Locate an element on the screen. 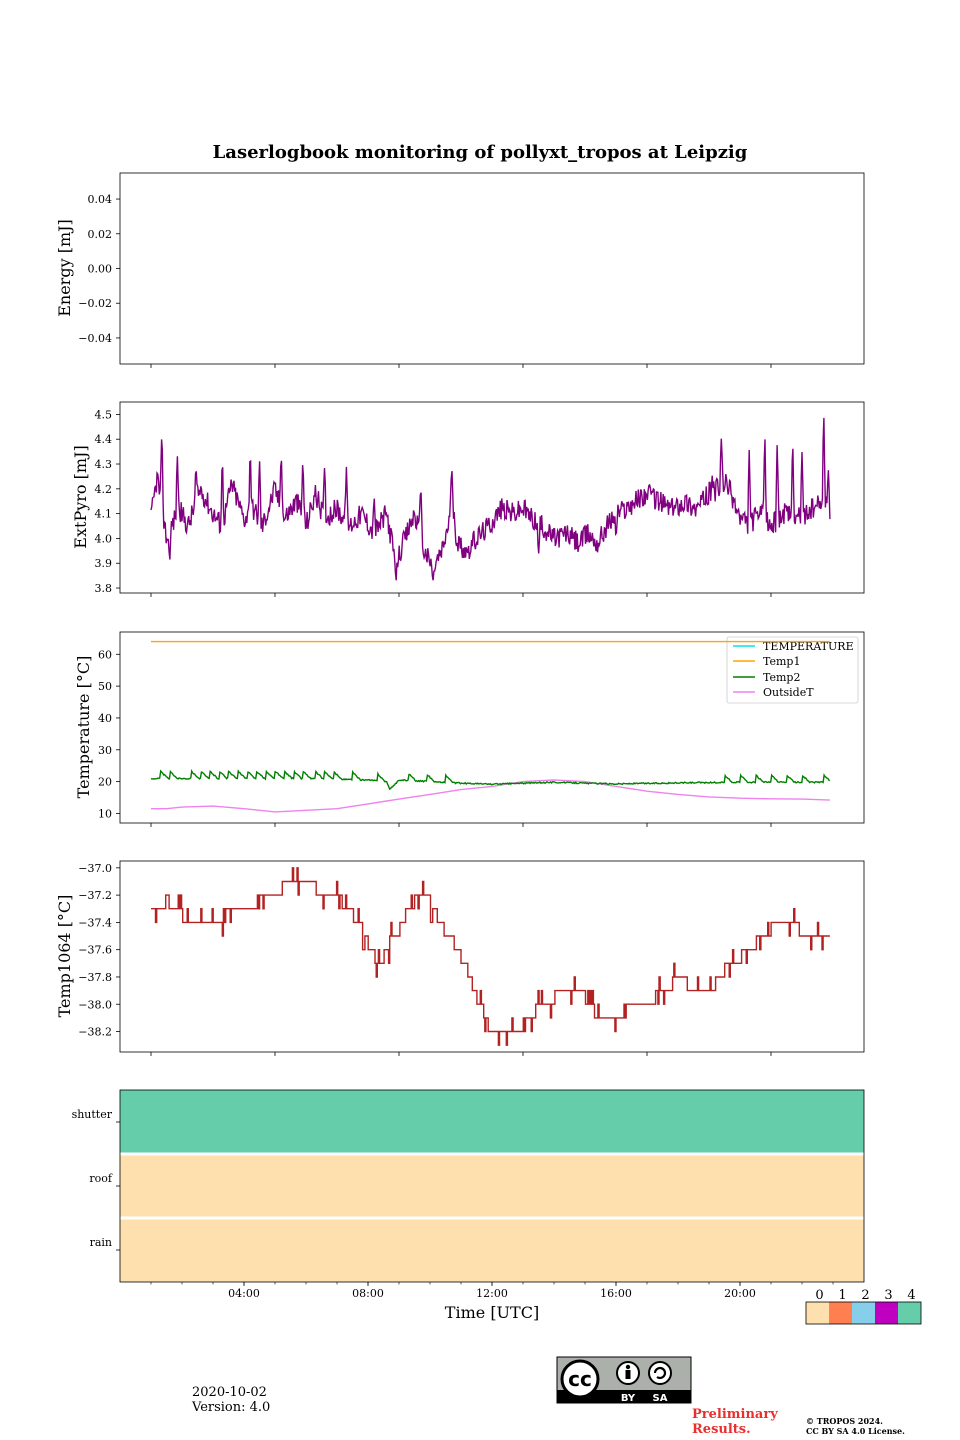 The image size is (960, 1440). colorbar-tick-label: 3 is located at coordinates (888, 1295).